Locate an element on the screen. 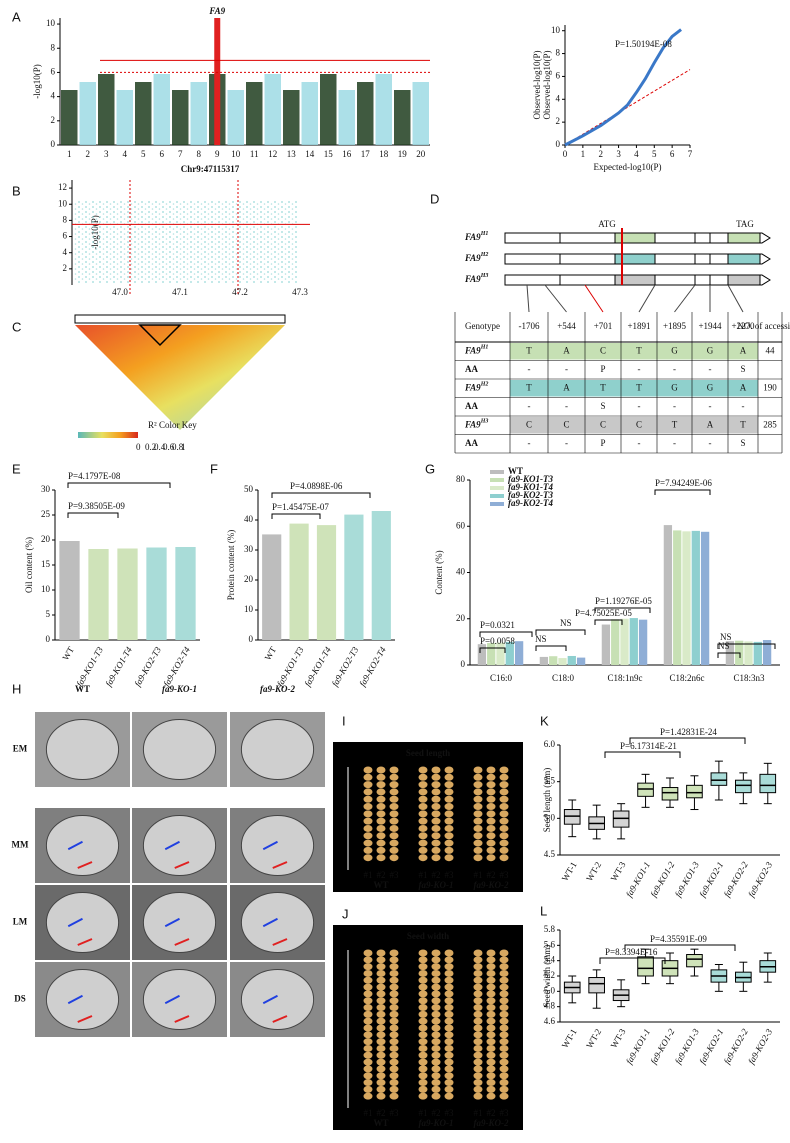  table-cell: - is located at coordinates (674, 369).